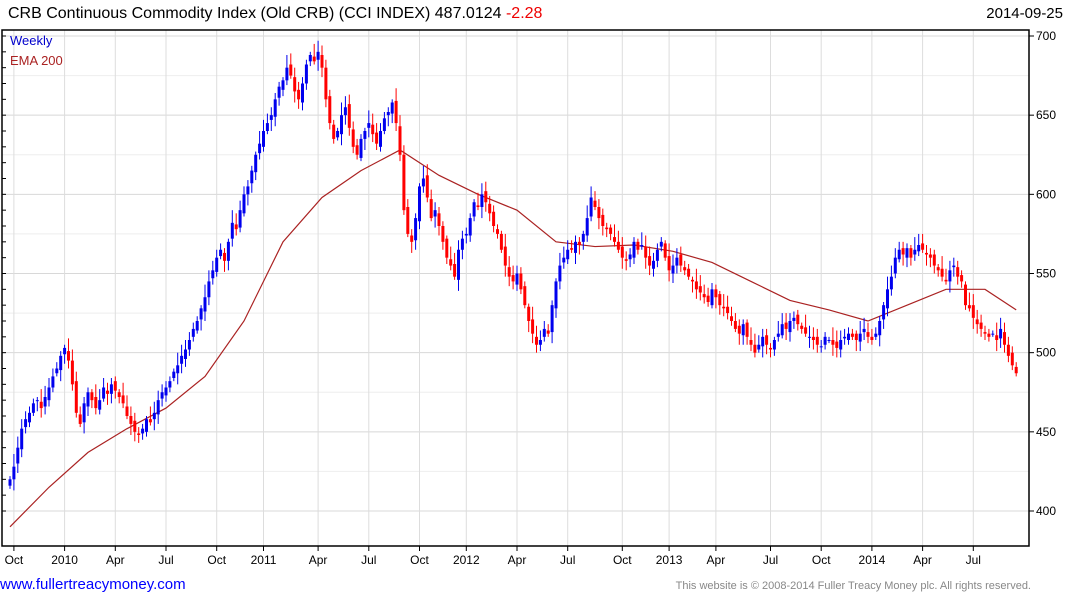 The image size is (1075, 600). Describe the element at coordinates (1046, 194) in the screenshot. I see `y-tick-label: 600` at that location.